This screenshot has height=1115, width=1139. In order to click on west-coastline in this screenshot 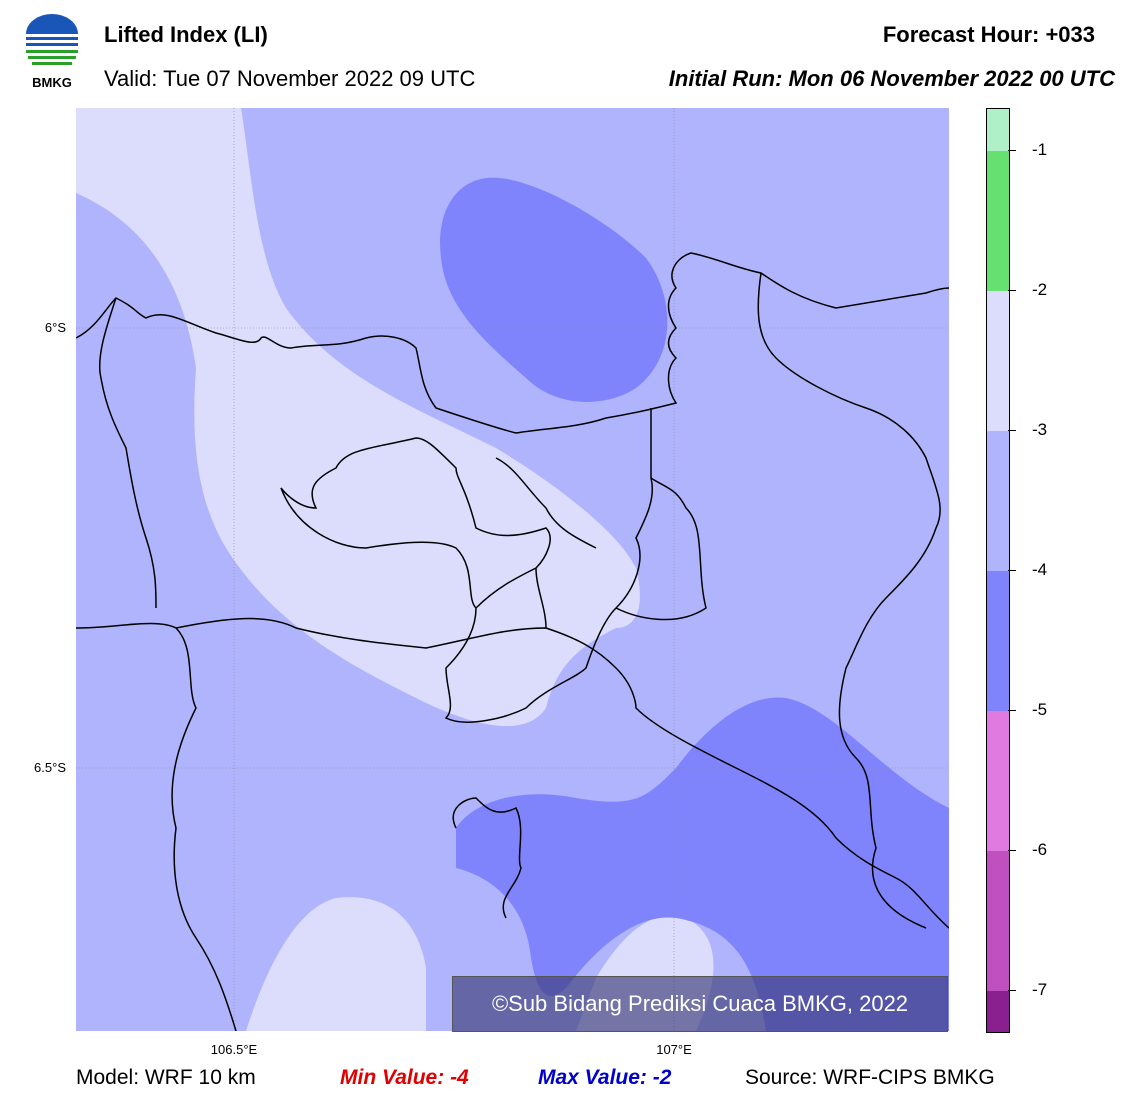, I will do `click(127, 453)`.